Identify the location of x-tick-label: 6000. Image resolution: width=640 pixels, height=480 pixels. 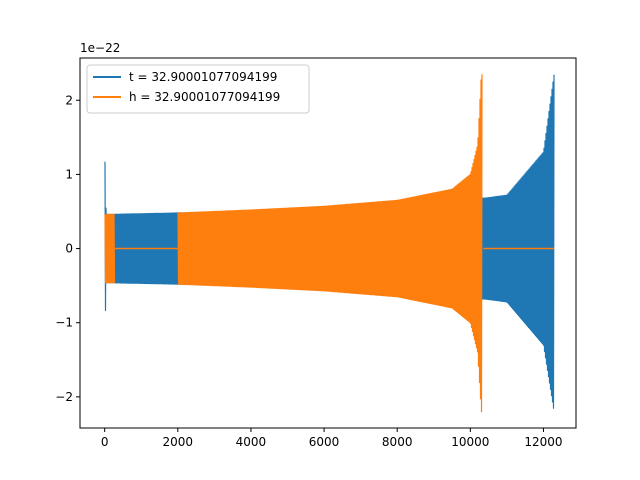
(324, 442).